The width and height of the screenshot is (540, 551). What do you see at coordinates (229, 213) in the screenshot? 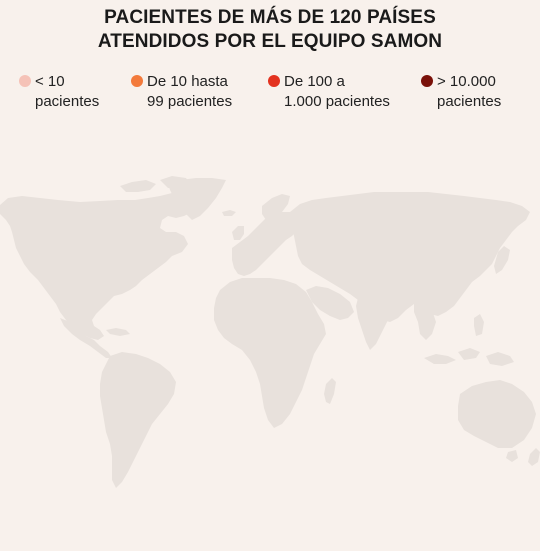
I see `map-iceland` at bounding box center [229, 213].